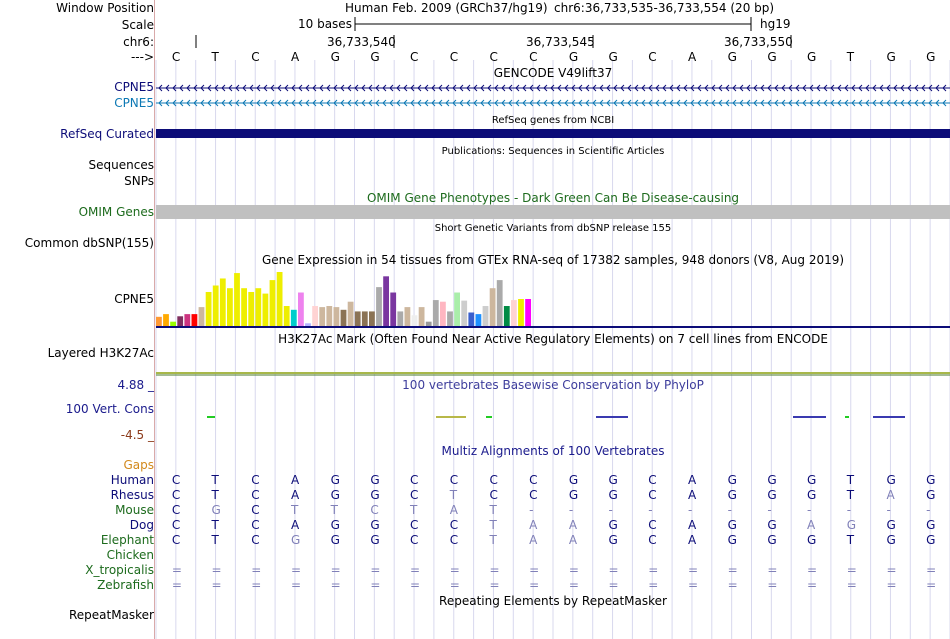 The image size is (950, 639). I want to click on publications-snps-label: SNPs, so click(139, 181).